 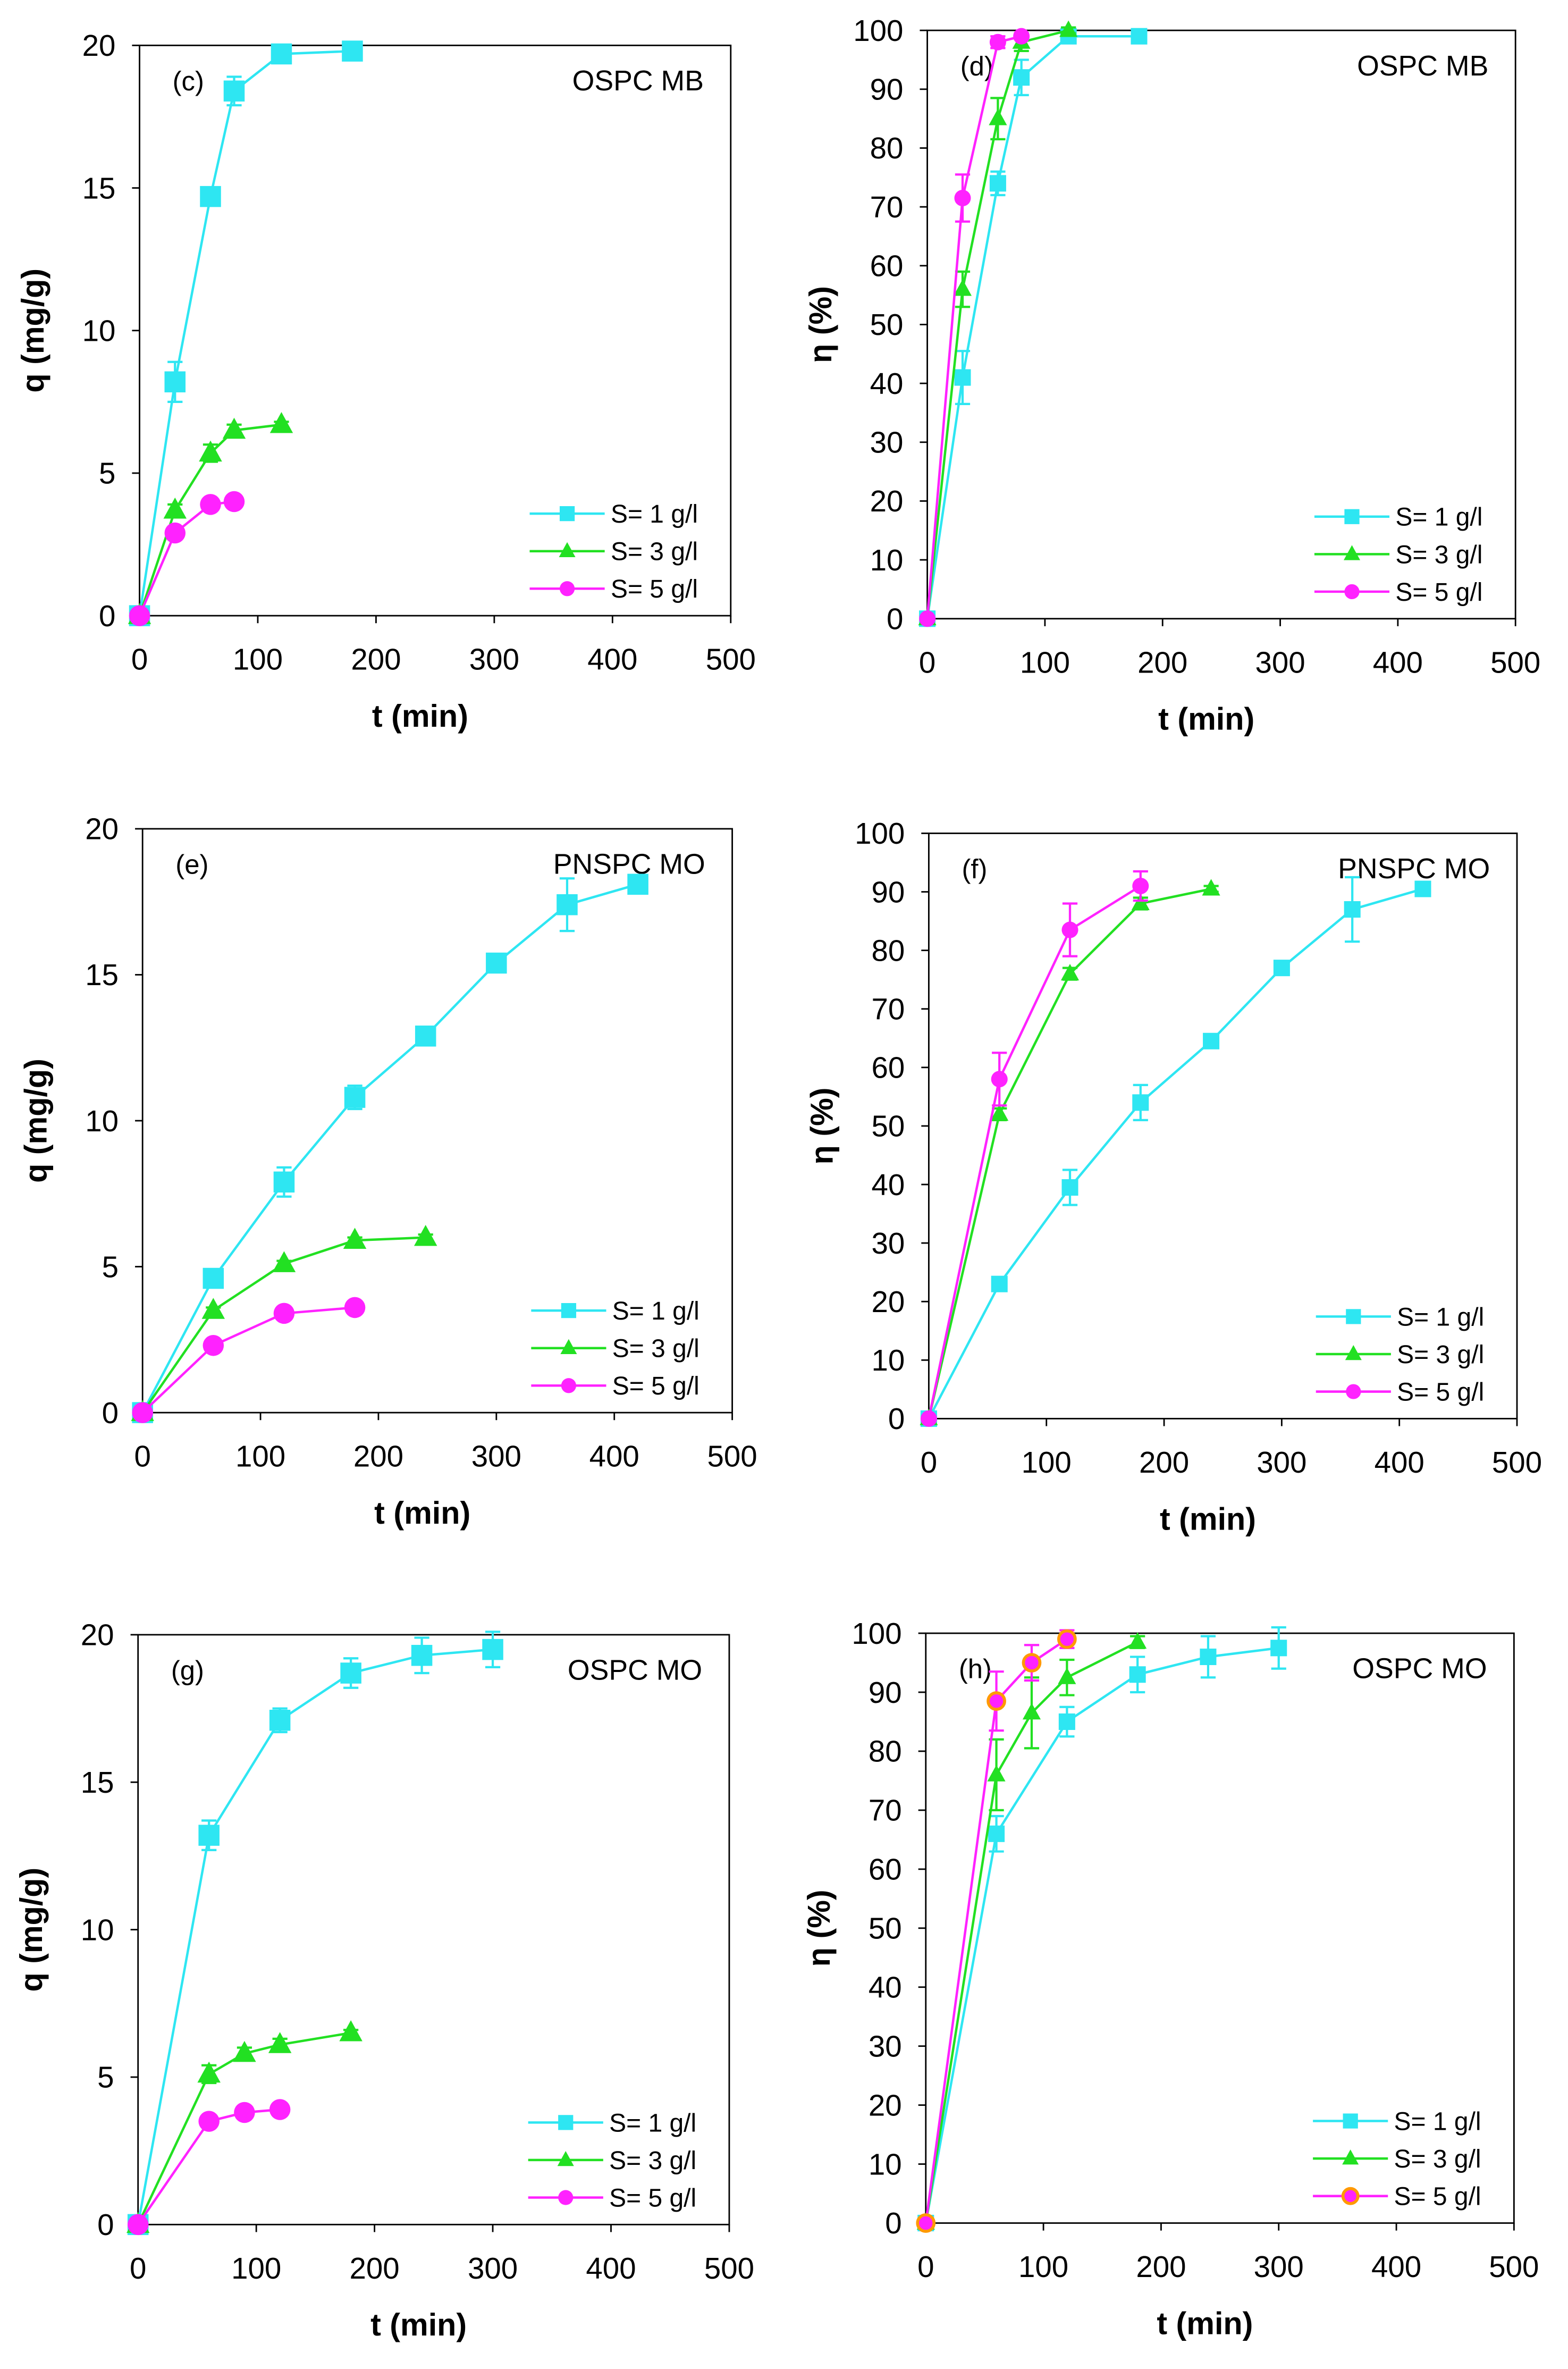 I want to click on y-axis-label: q (mg/g), so click(x=36, y=1121).